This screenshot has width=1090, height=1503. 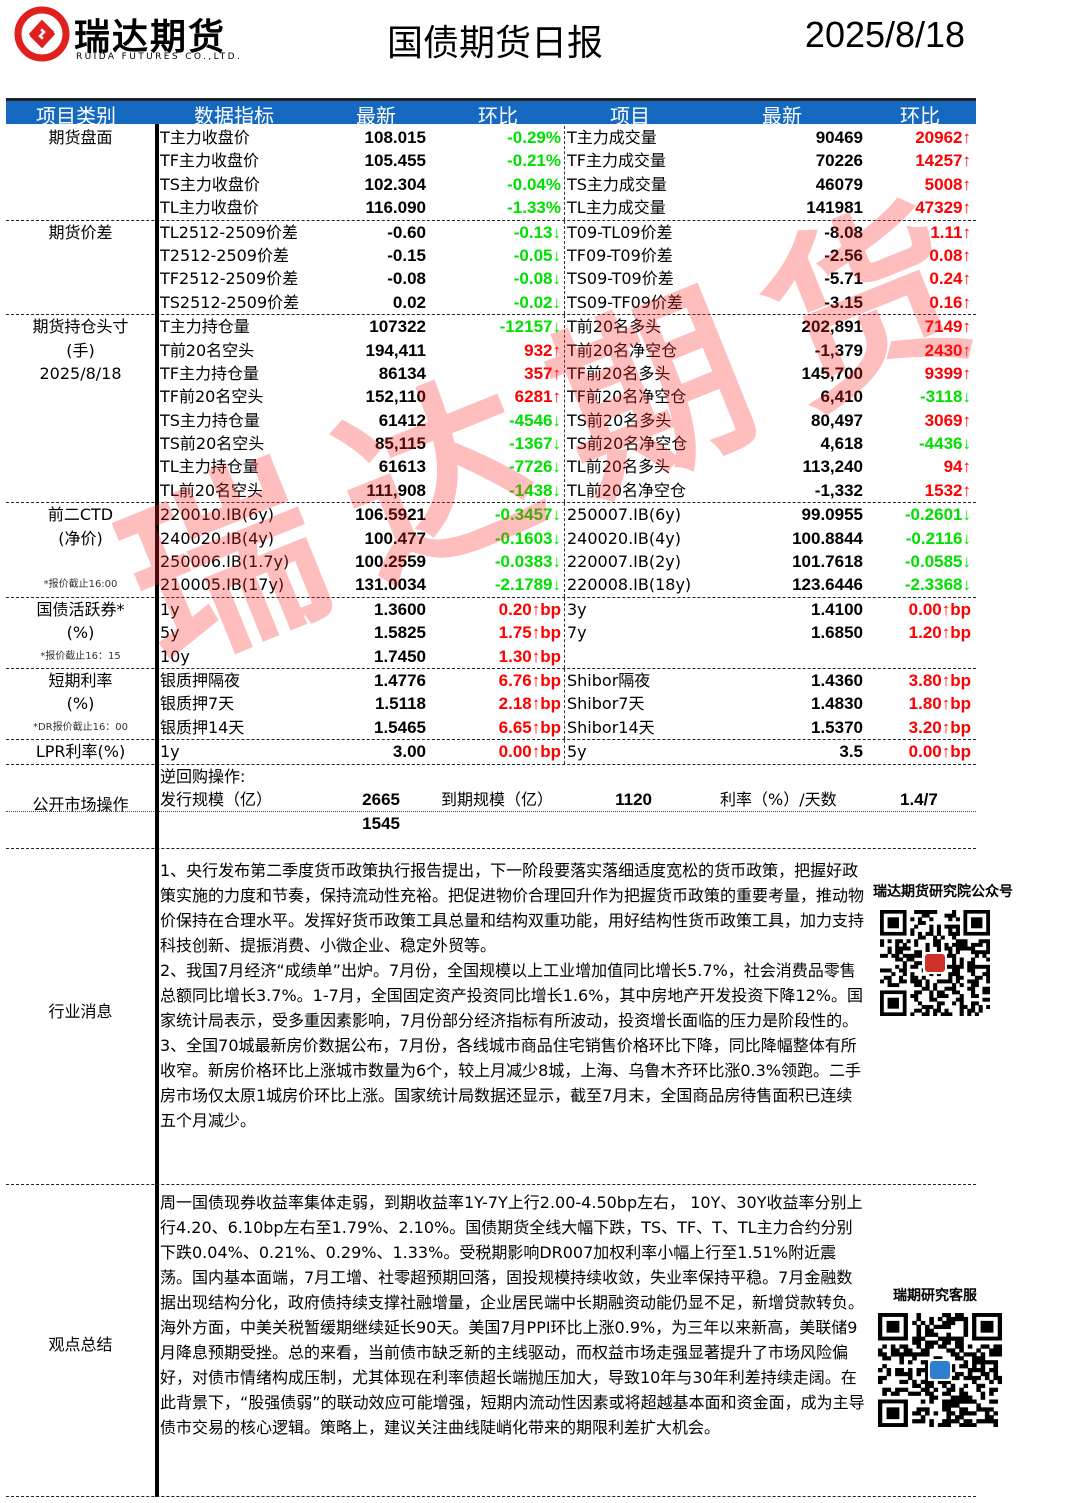 What do you see at coordinates (80, 515) in the screenshot?
I see `category-line: 前二CTD` at bounding box center [80, 515].